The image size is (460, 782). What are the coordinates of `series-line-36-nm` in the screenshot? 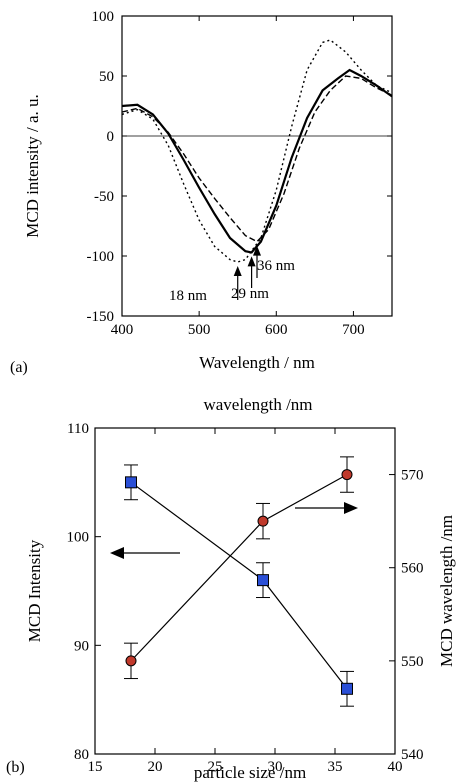 It's located at (257, 159).